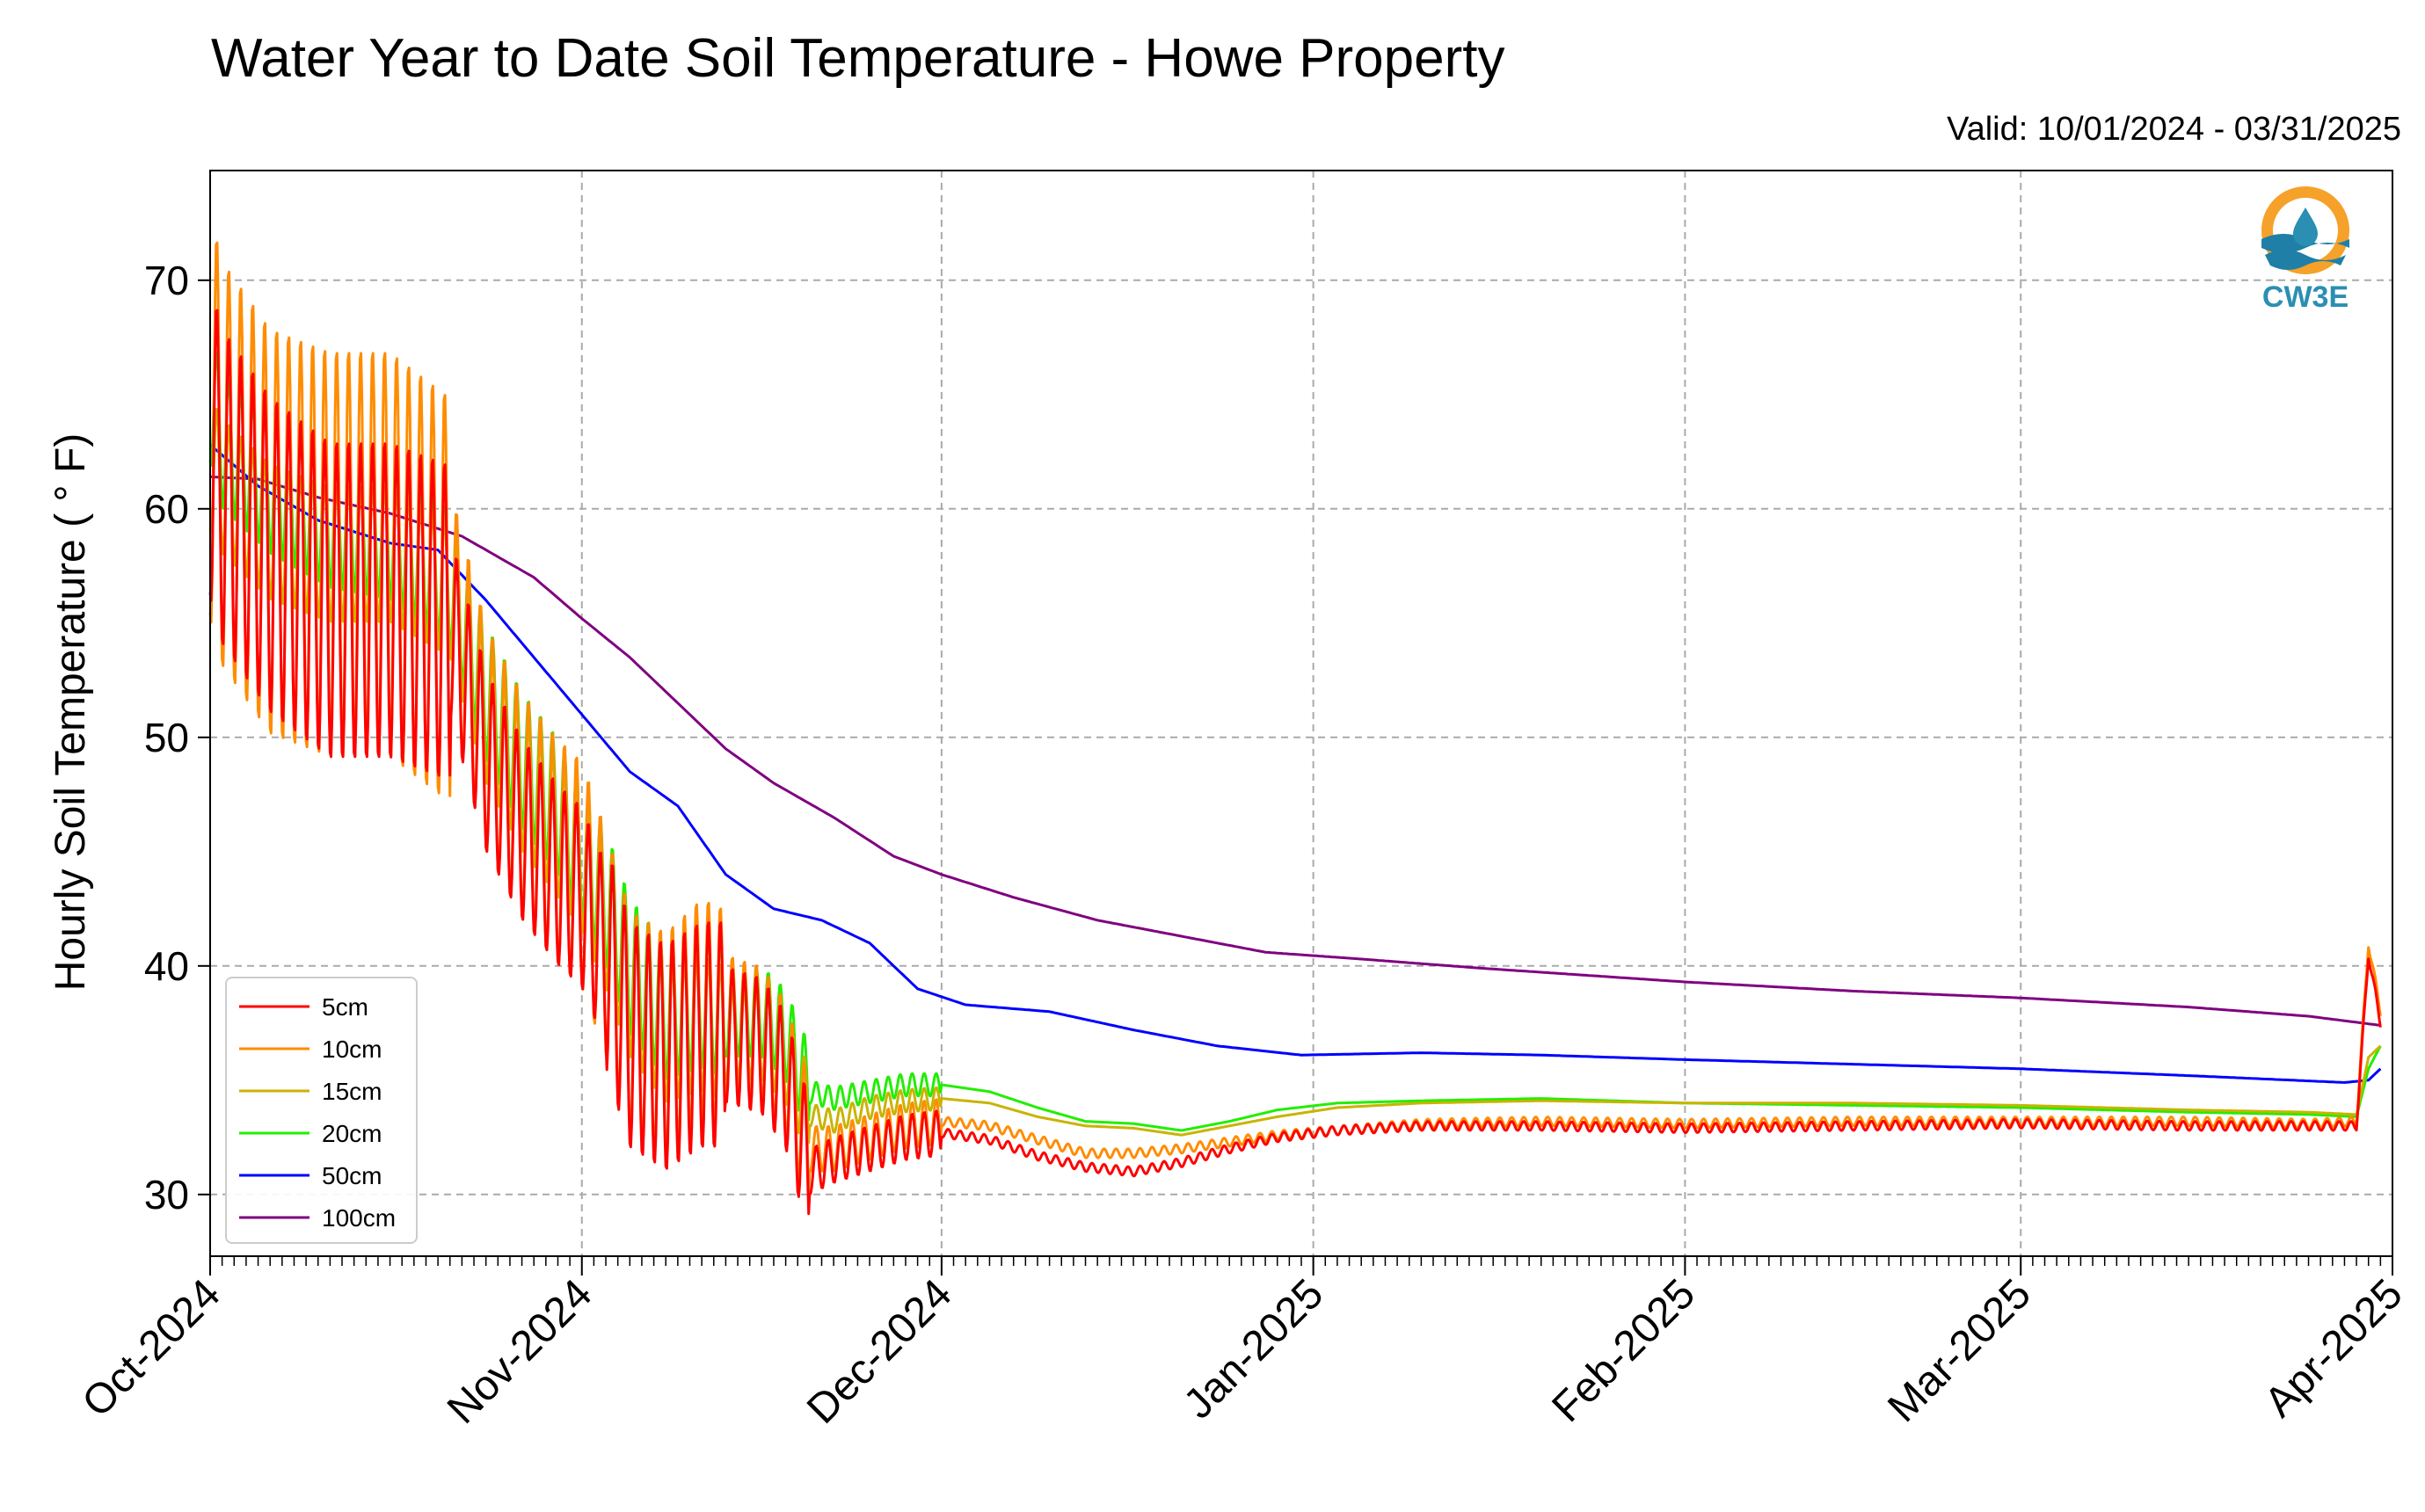  Describe the element at coordinates (166, 966) in the screenshot. I see `y-tick-label: 40` at that location.